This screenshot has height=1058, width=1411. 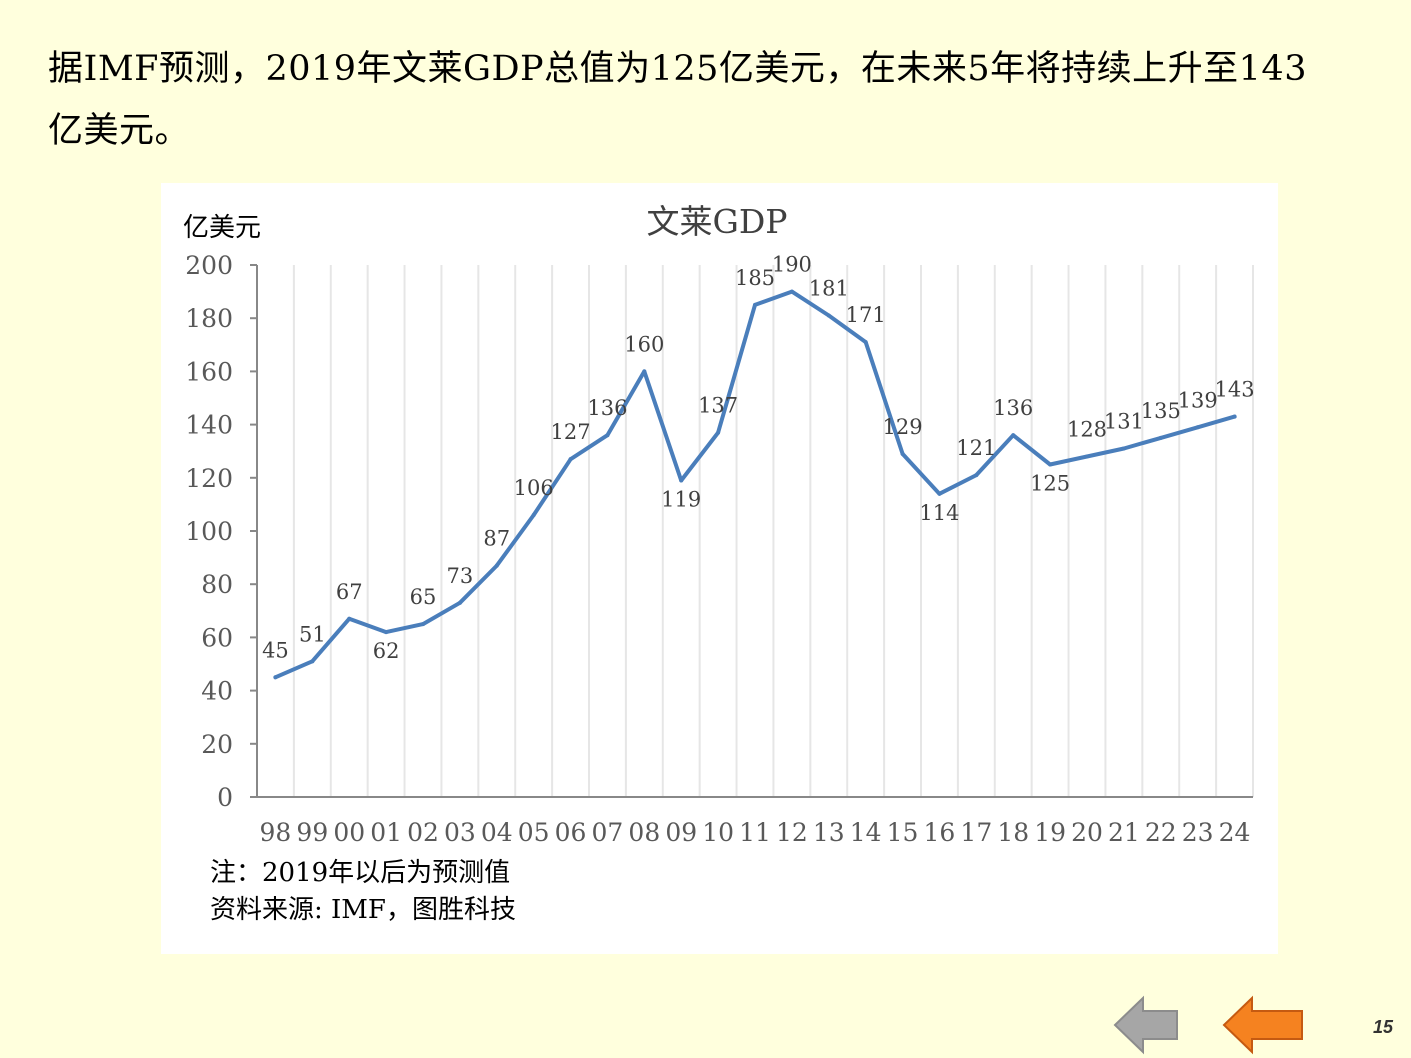 I want to click on forecast-note: 注：2019年以后为预测值, so click(x=360, y=873).